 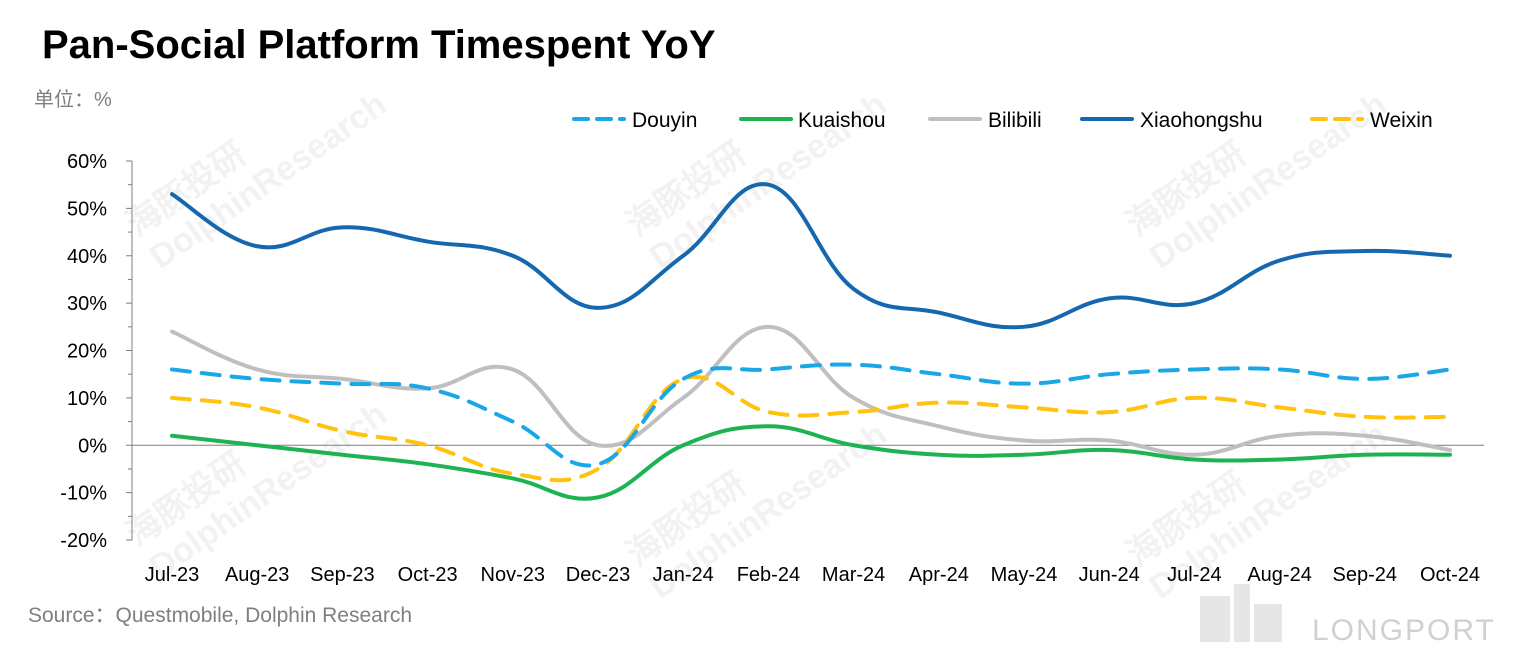 What do you see at coordinates (842, 120) in the screenshot?
I see `legend-label-kuaishou: Kuaishou` at bounding box center [842, 120].